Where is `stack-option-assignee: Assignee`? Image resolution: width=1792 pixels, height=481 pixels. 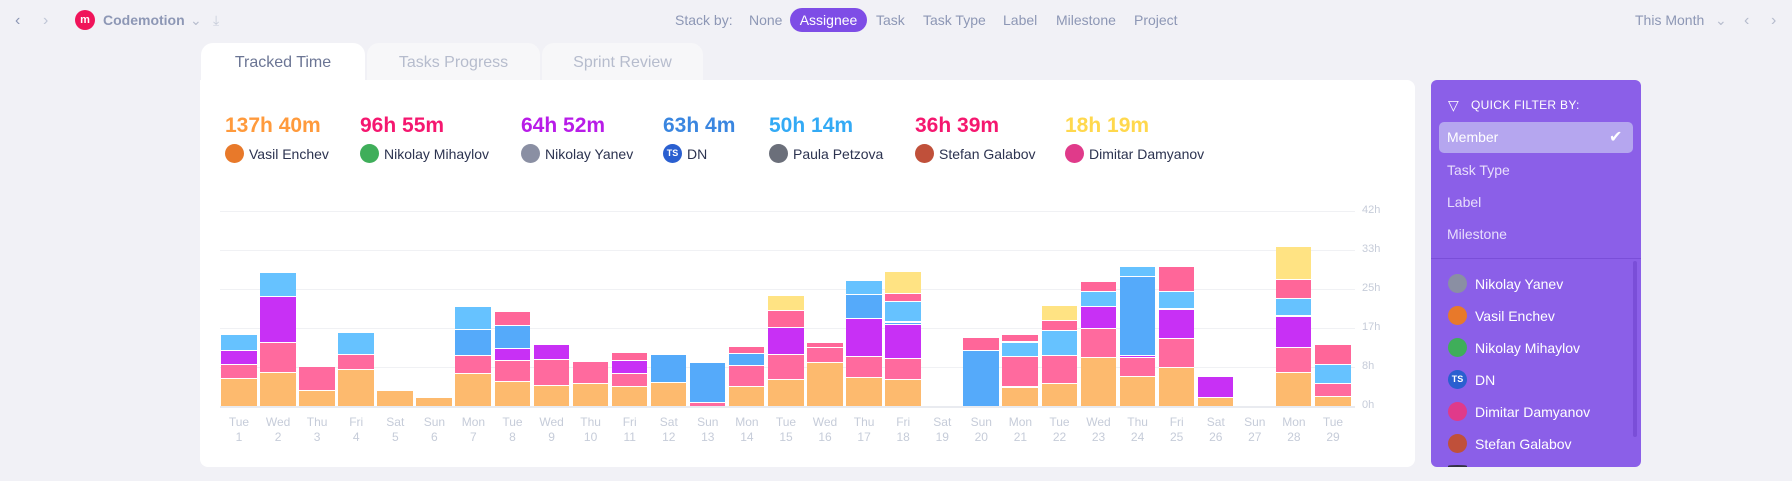
stack-option-assignee: Assignee is located at coordinates (828, 20).